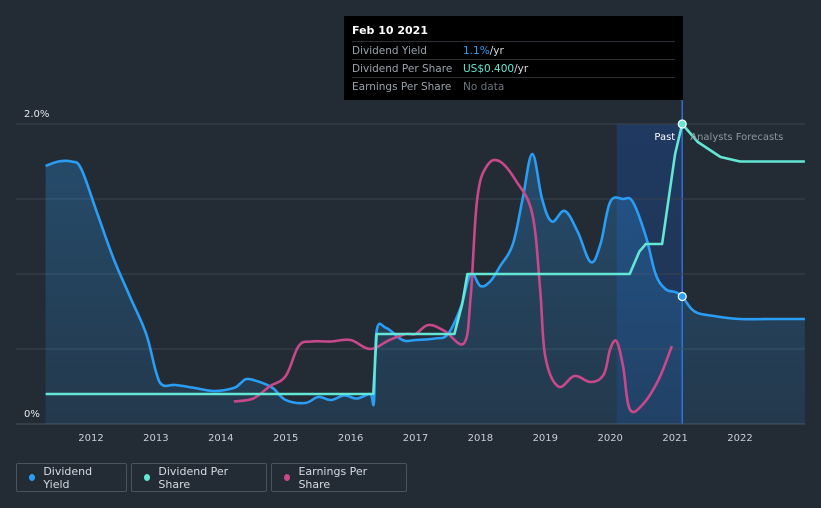 The image size is (821, 508). What do you see at coordinates (68, 477) in the screenshot?
I see `legend-label: Dividend Yield` at bounding box center [68, 477].